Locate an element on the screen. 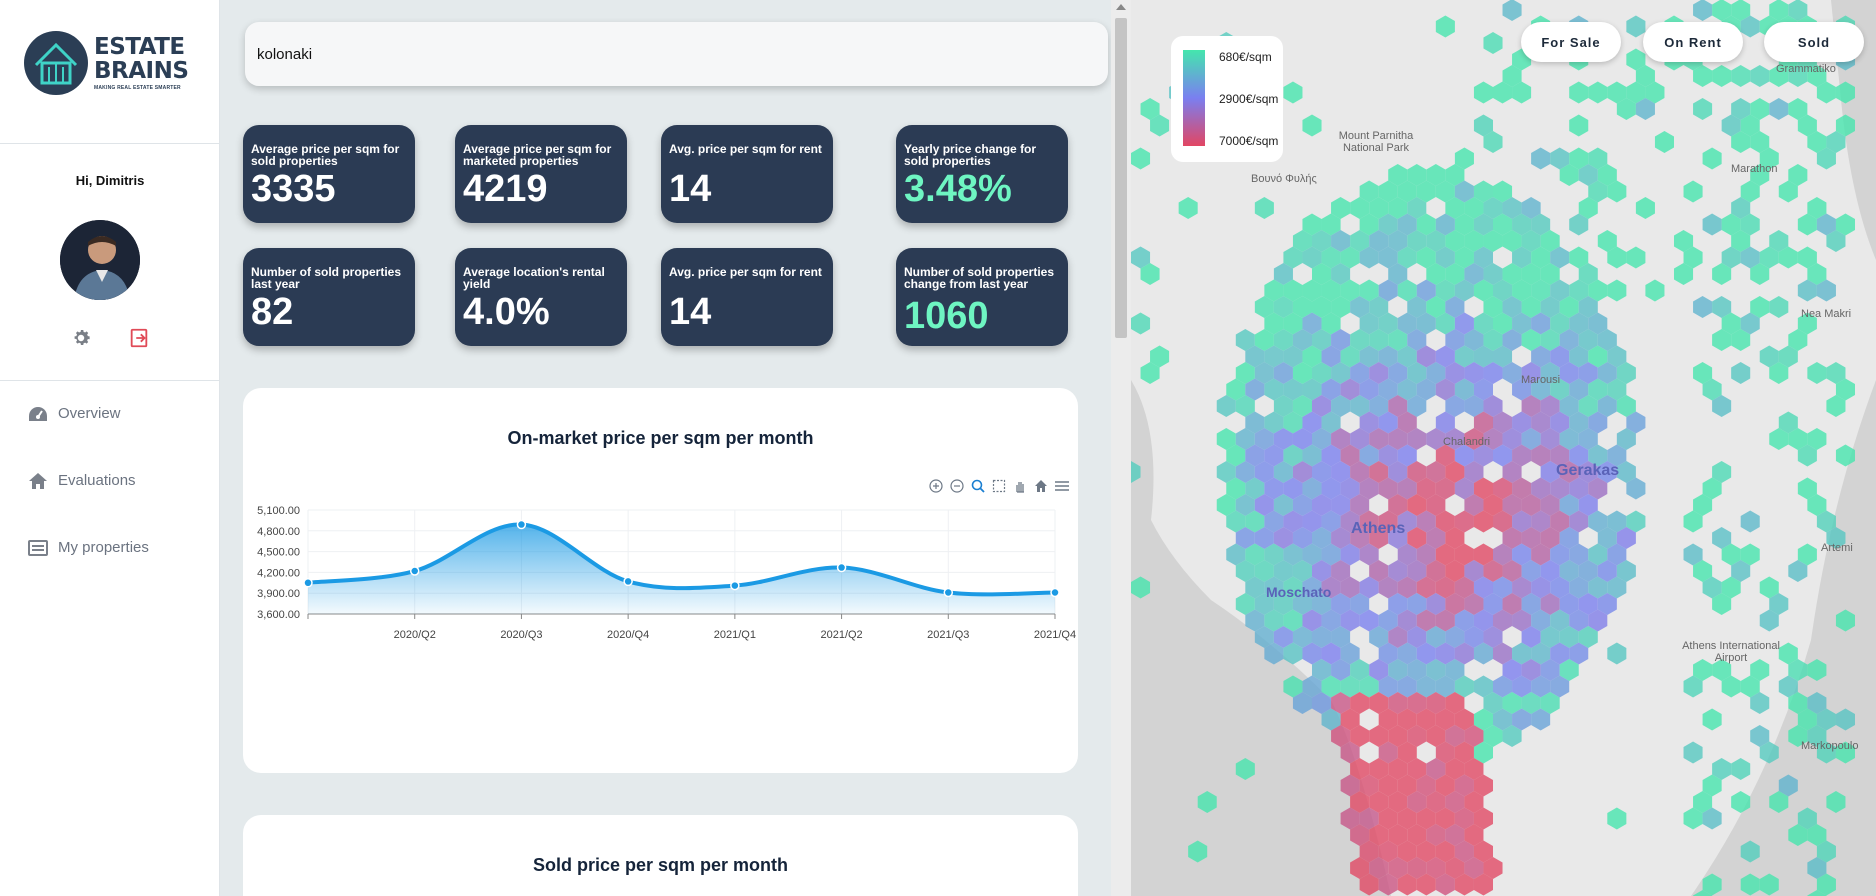 The height and width of the screenshot is (896, 1876). menu-icon is located at coordinates (1062, 486).